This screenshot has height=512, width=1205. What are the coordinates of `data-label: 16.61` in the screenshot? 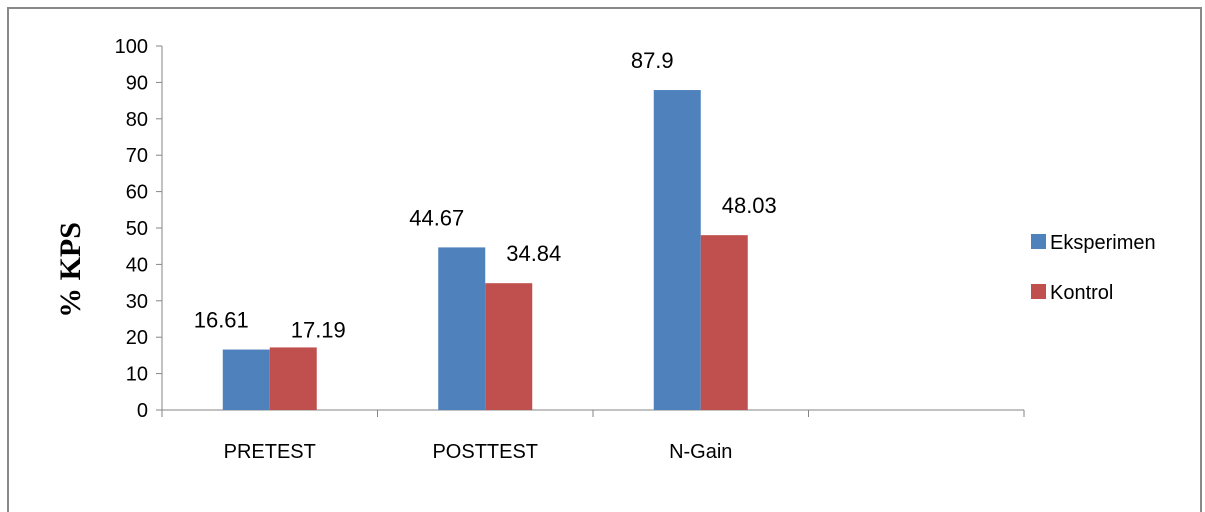 It's located at (221, 320).